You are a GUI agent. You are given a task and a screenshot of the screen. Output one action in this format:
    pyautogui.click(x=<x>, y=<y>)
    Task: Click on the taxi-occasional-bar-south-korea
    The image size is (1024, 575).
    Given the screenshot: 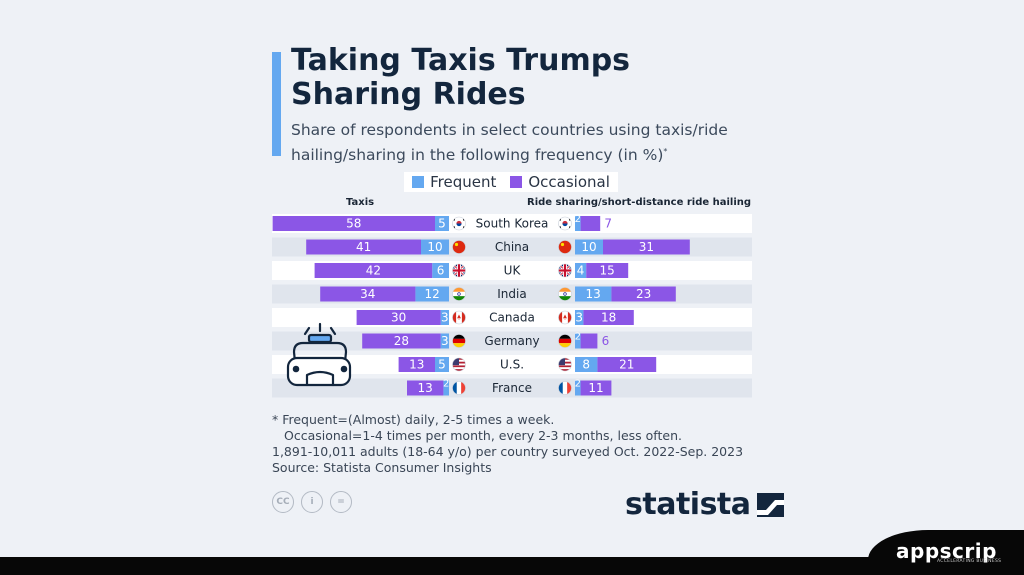 What is the action you would take?
    pyautogui.click(x=353, y=223)
    